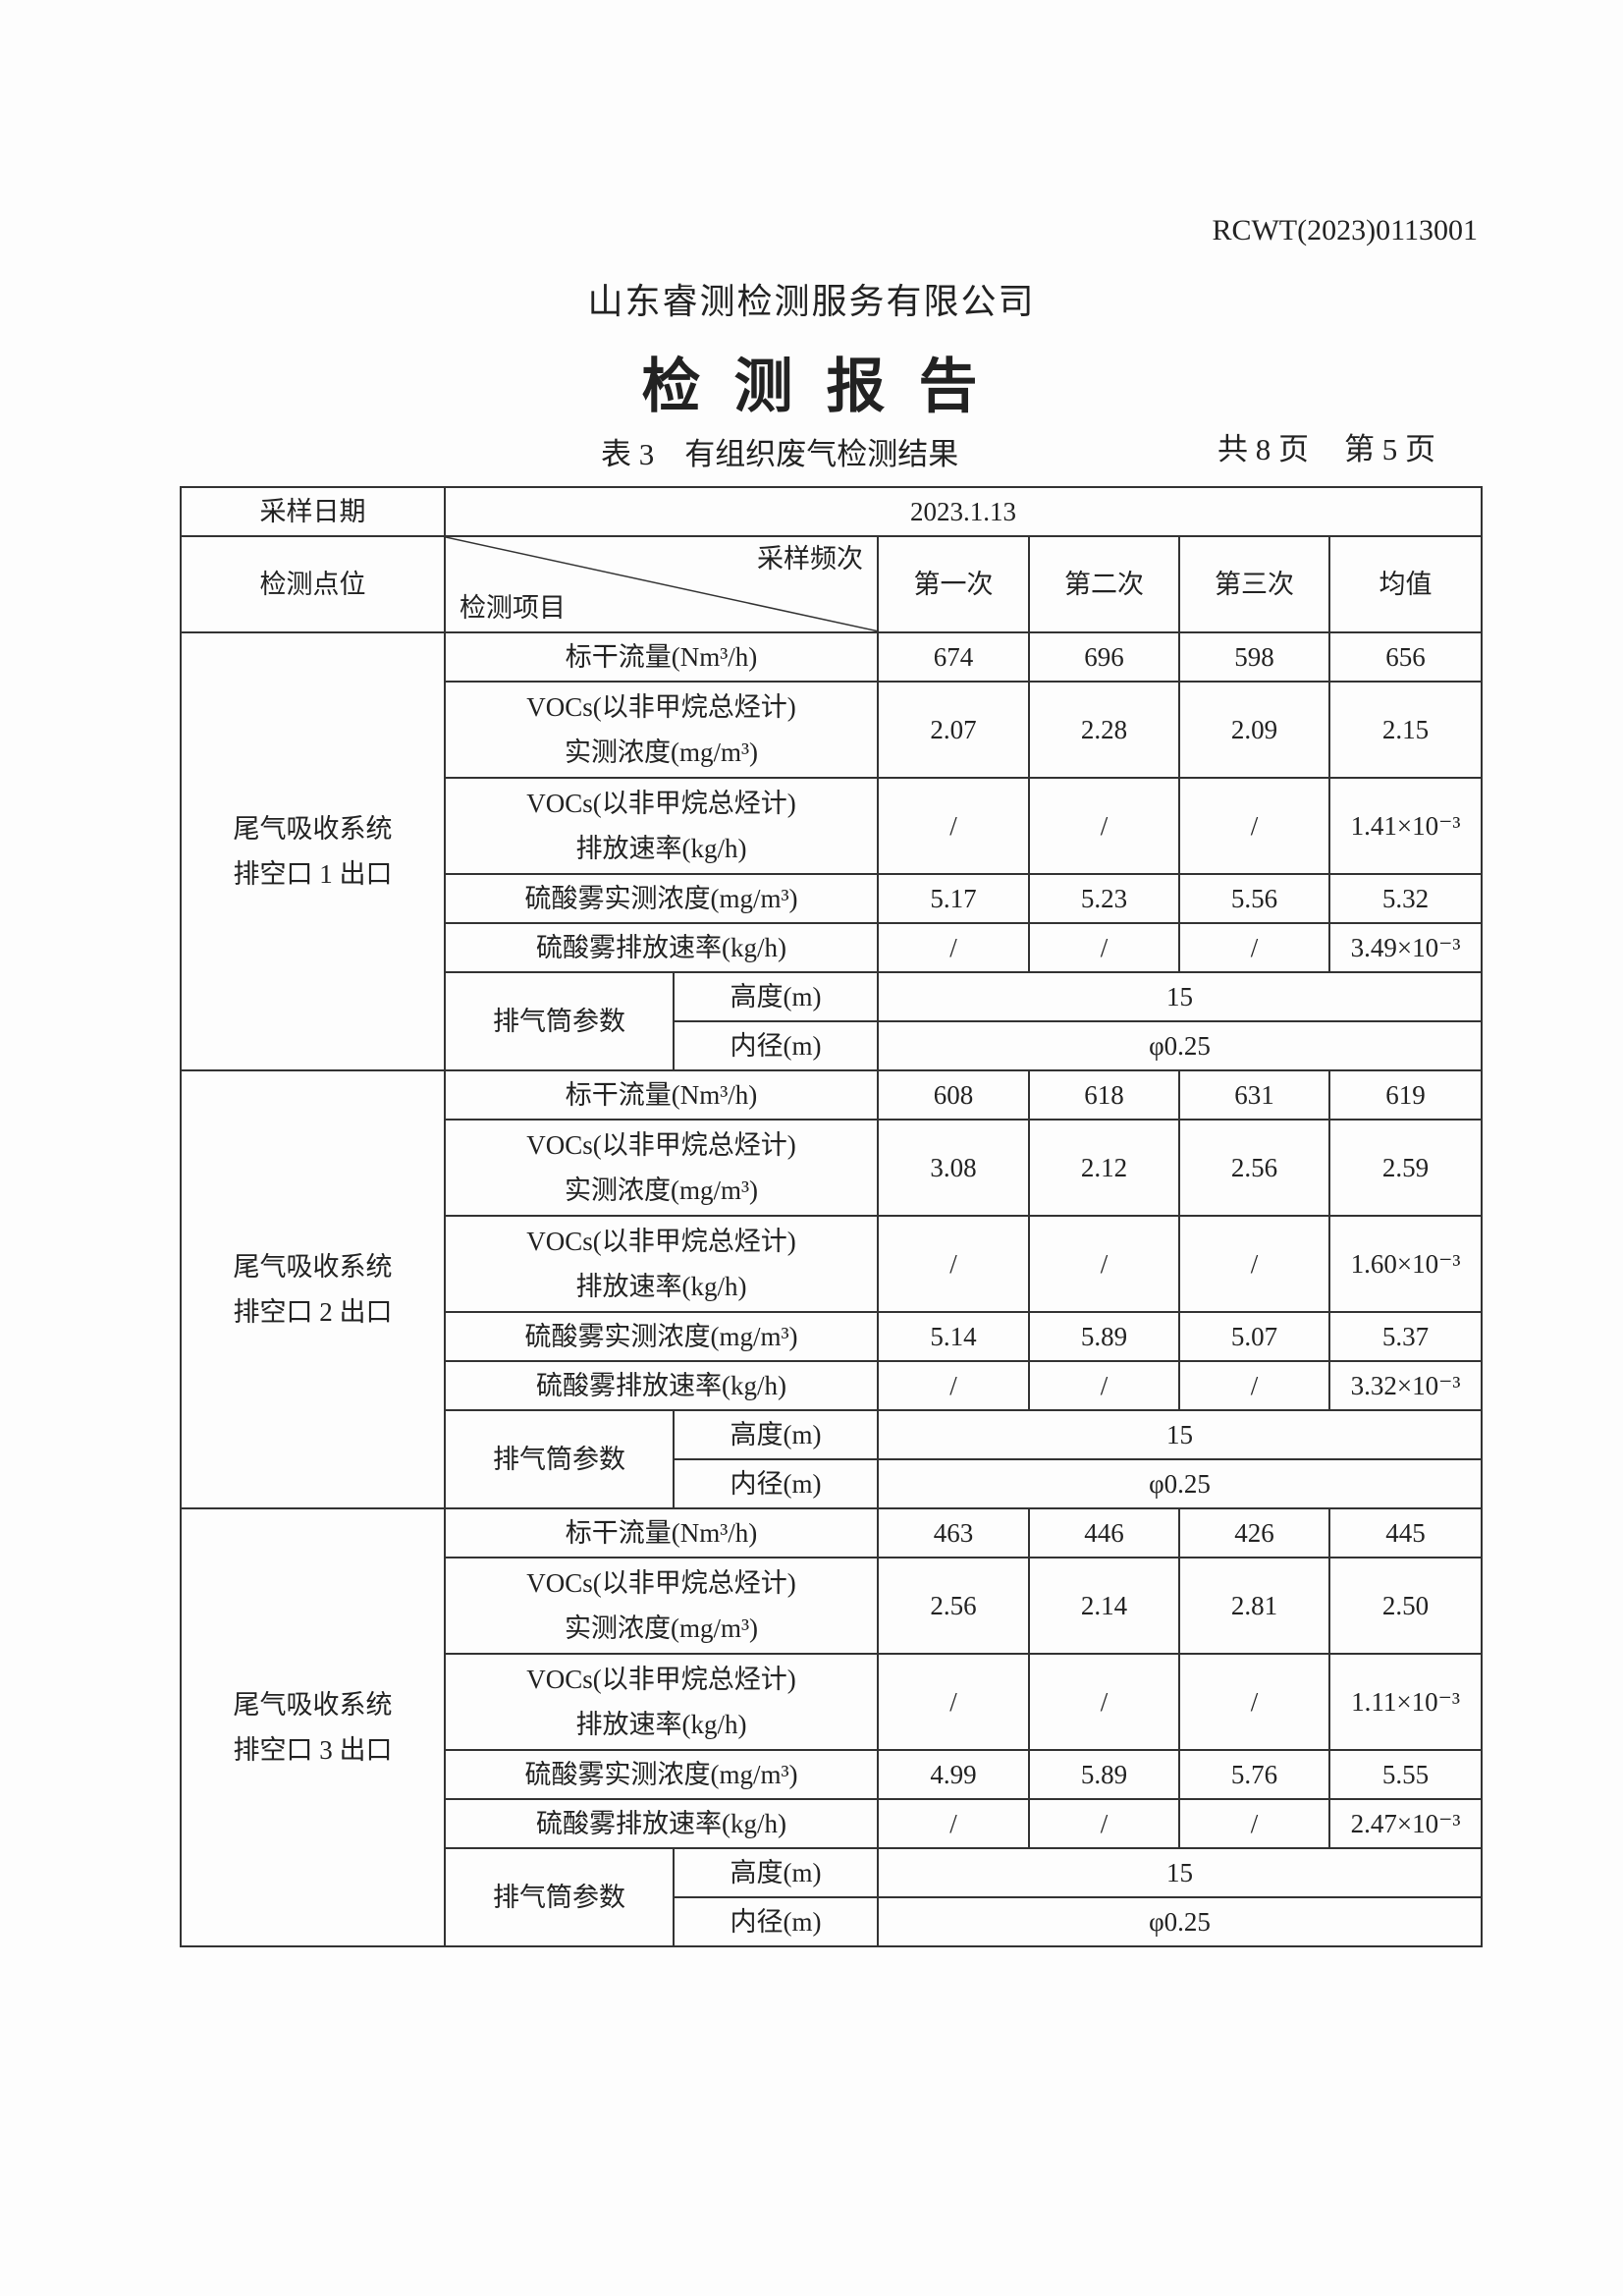  I want to click on point-line-2: 排空口 2 出口, so click(313, 1312).